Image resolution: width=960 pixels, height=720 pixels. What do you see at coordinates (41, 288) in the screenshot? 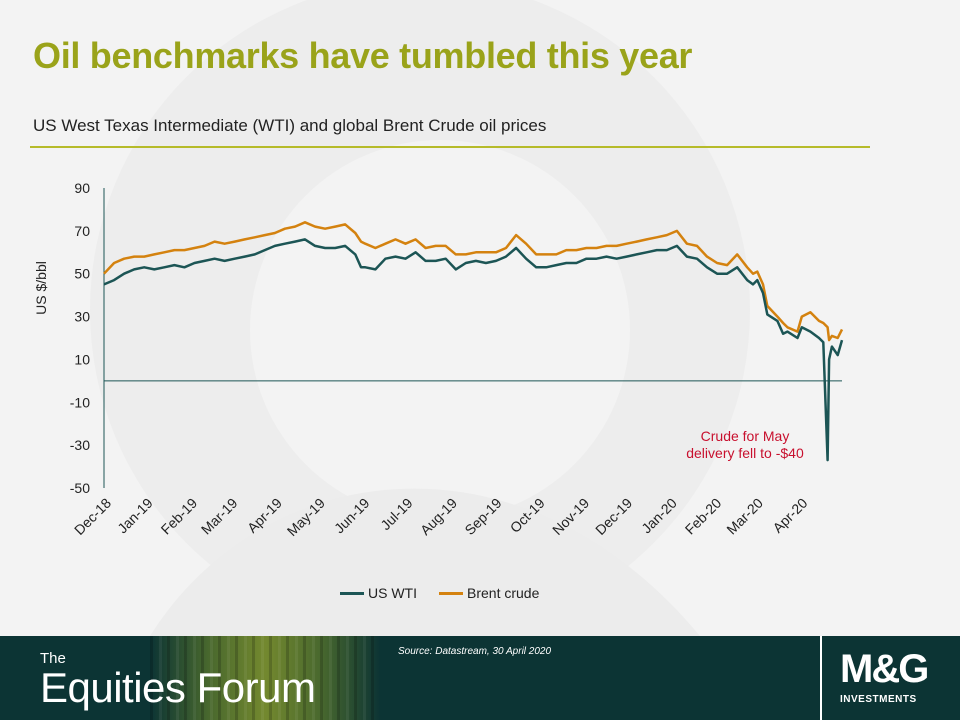
I see `y-axis-label: US $/bbl` at bounding box center [41, 288].